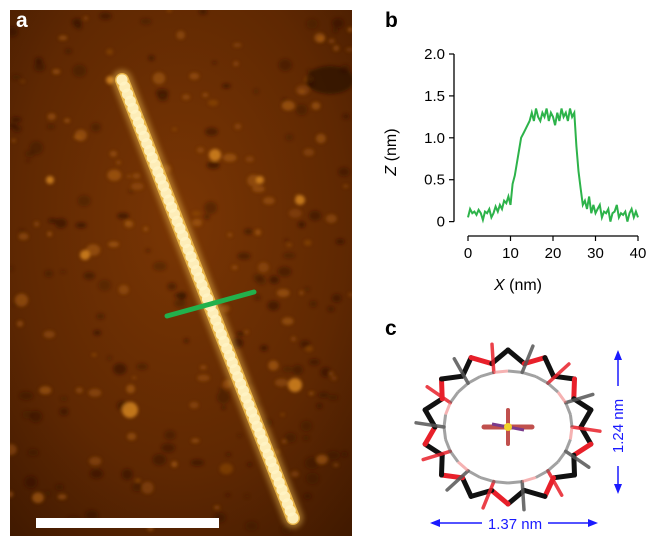  What do you see at coordinates (22, 20) in the screenshot?
I see `panel-a-letter: a` at bounding box center [22, 20].